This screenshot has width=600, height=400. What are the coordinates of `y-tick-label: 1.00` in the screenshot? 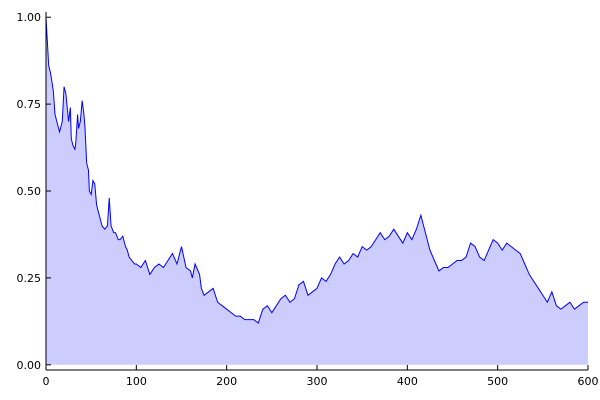 It's located at (29, 17).